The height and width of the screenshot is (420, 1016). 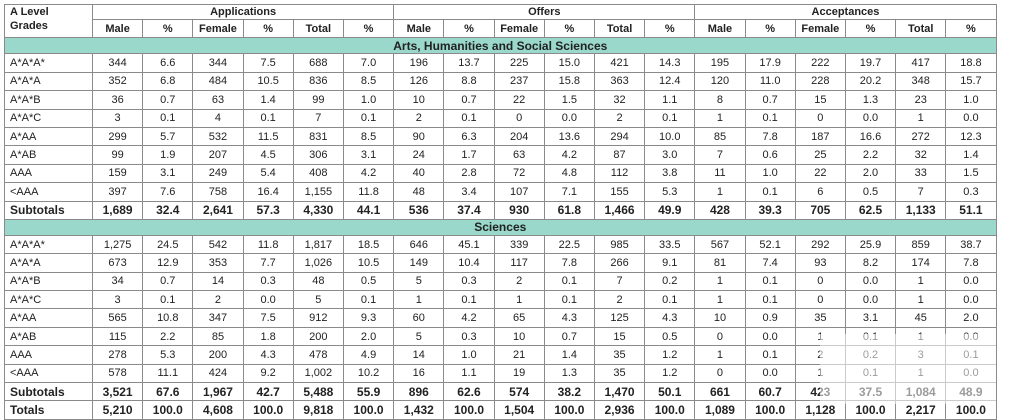 I want to click on table-cell: 661, so click(x=720, y=392).